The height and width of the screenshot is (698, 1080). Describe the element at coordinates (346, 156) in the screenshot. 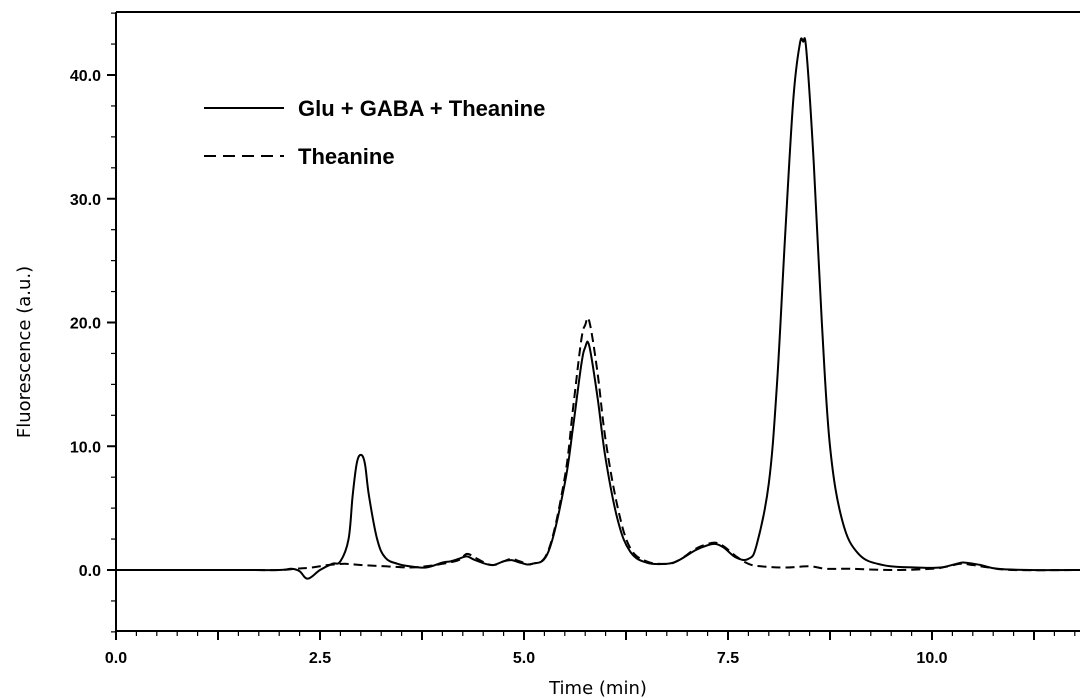

I see `legend-label-theanine: Theanine` at that location.